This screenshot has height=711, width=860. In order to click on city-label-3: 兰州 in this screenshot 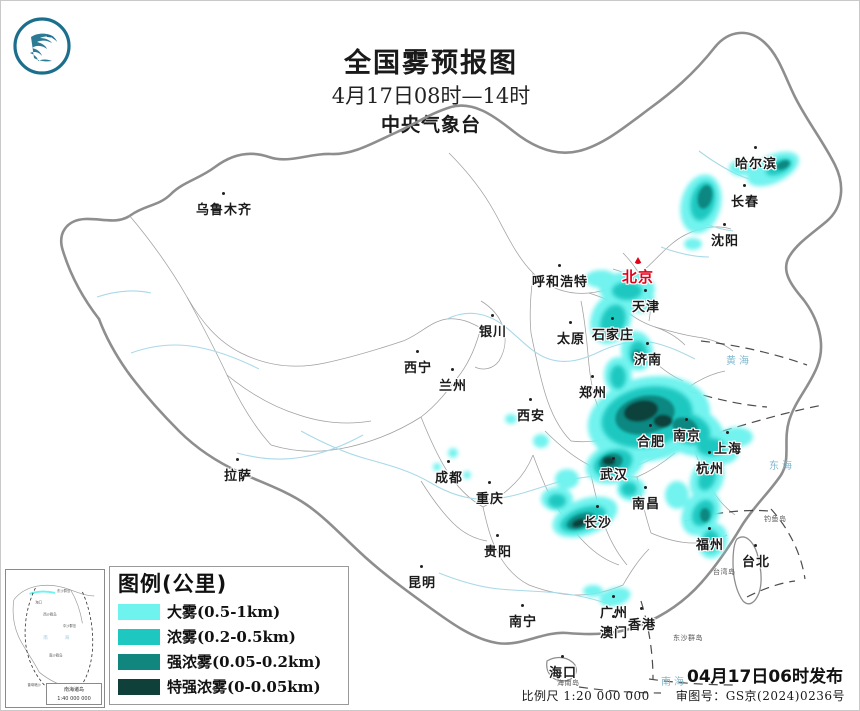, I will do `click(453, 381)`.